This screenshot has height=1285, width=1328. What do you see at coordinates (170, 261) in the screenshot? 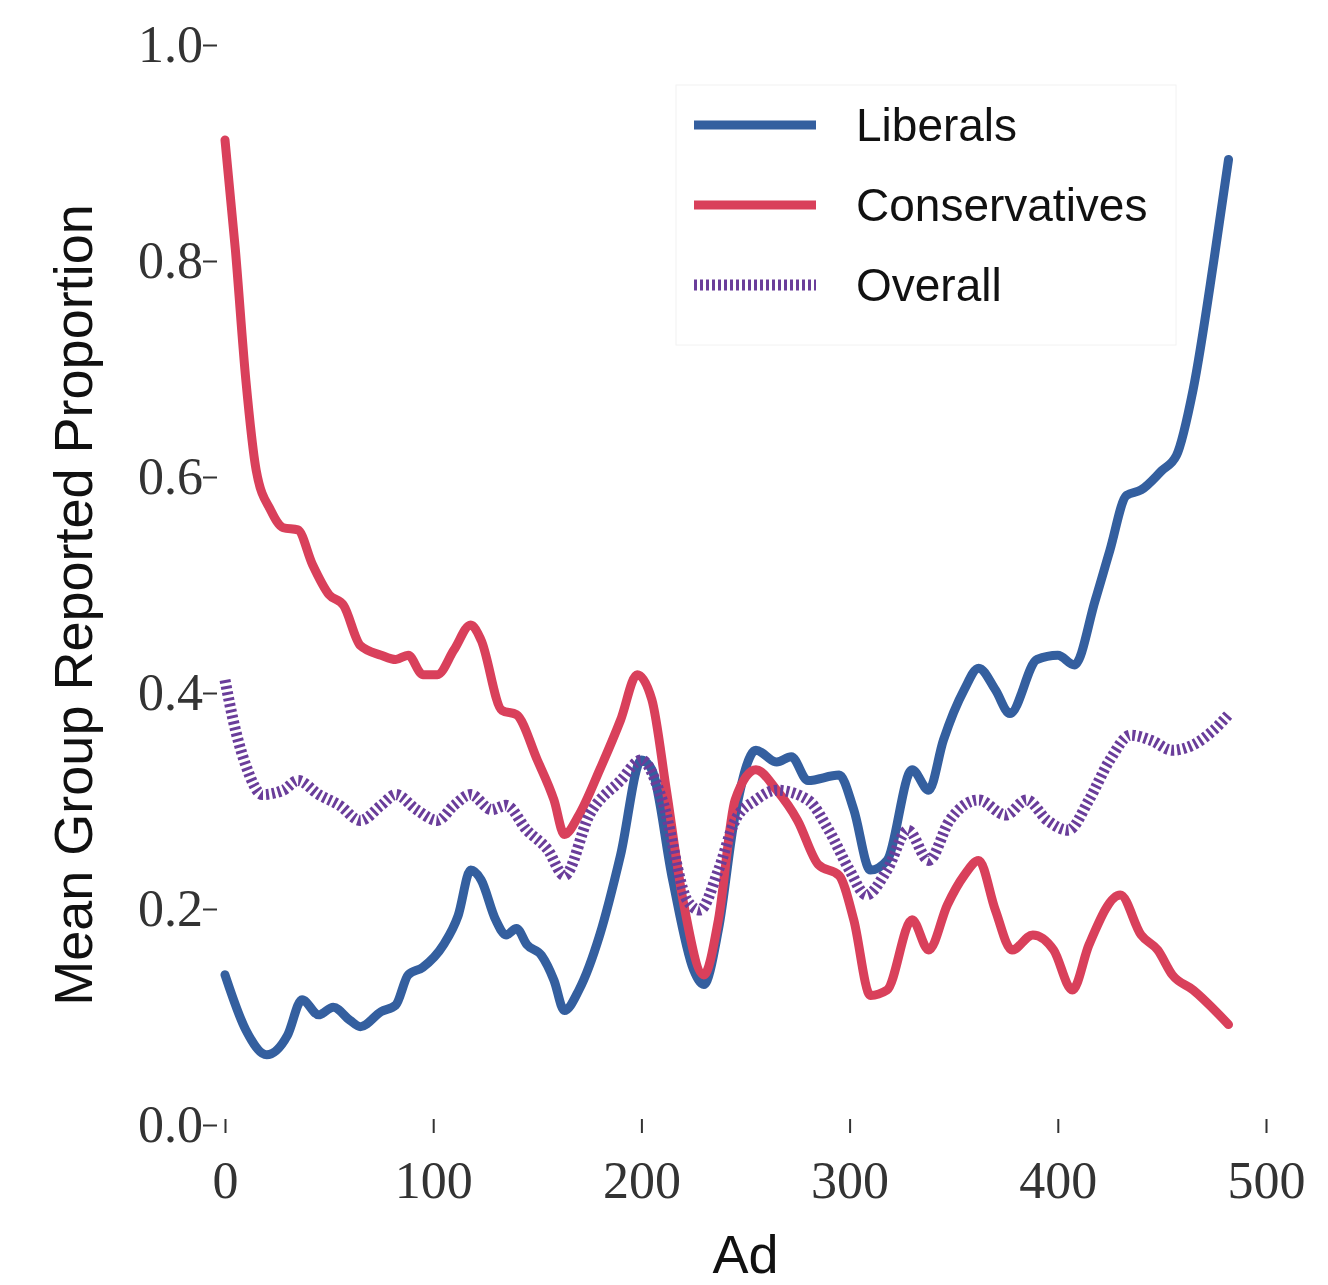
I see `y-tick-label: 0.8` at bounding box center [170, 261].